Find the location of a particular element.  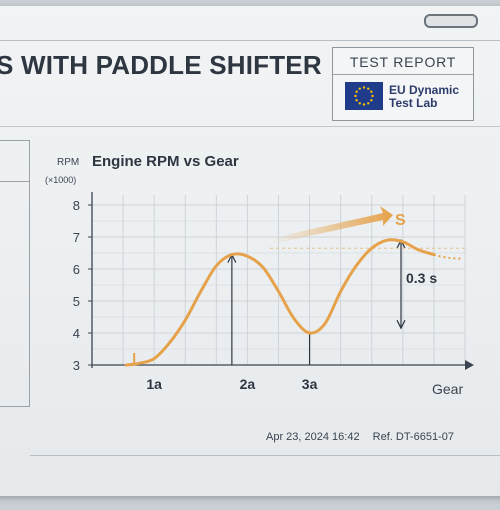

y-tick-label: 7 is located at coordinates (76, 237).